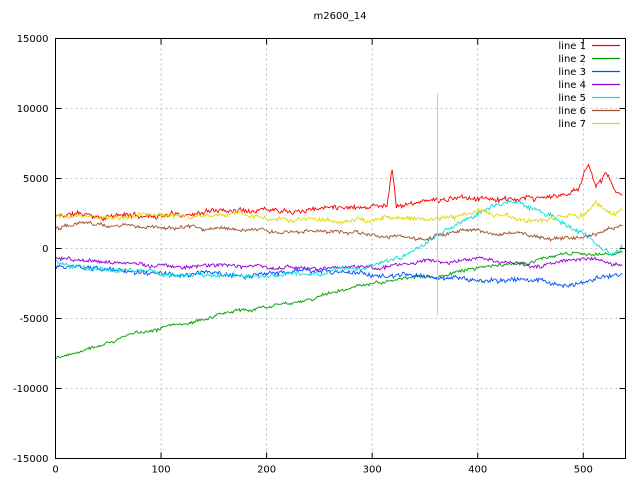 Image resolution: width=640 pixels, height=480 pixels. Describe the element at coordinates (572, 111) in the screenshot. I see `legend-label-line-6: line 6` at that location.